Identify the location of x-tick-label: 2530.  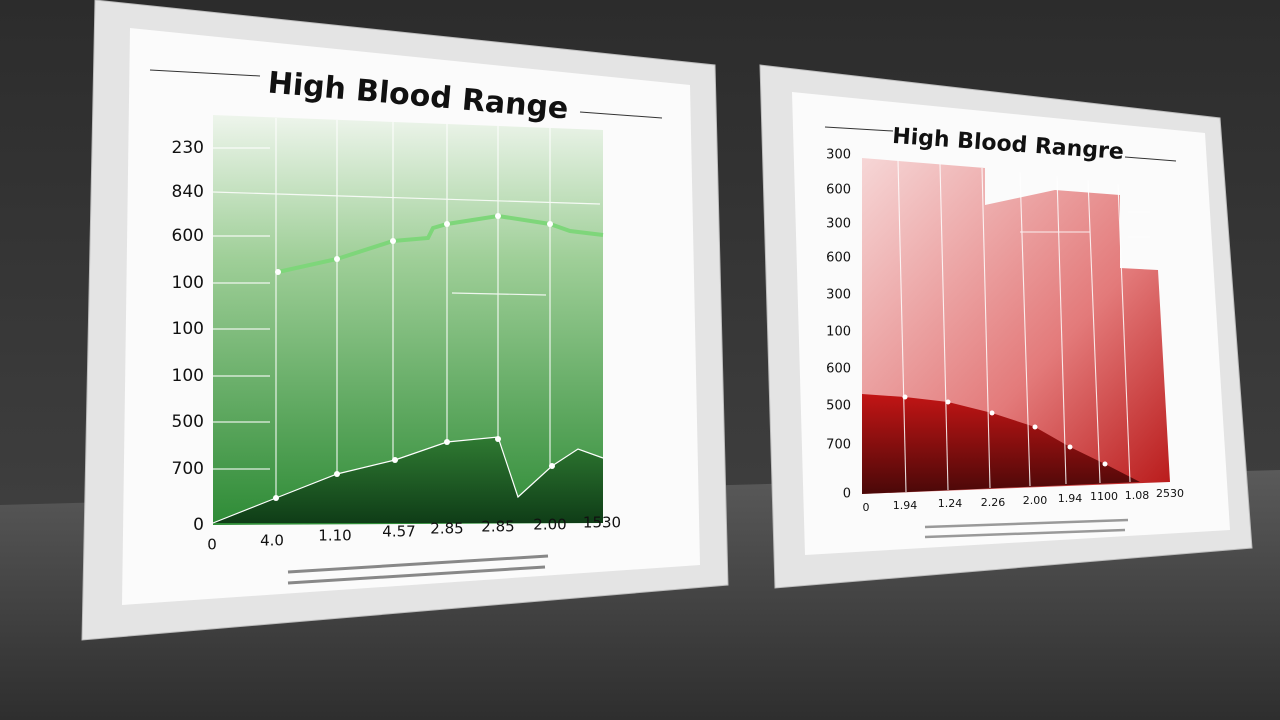
(1170, 493).